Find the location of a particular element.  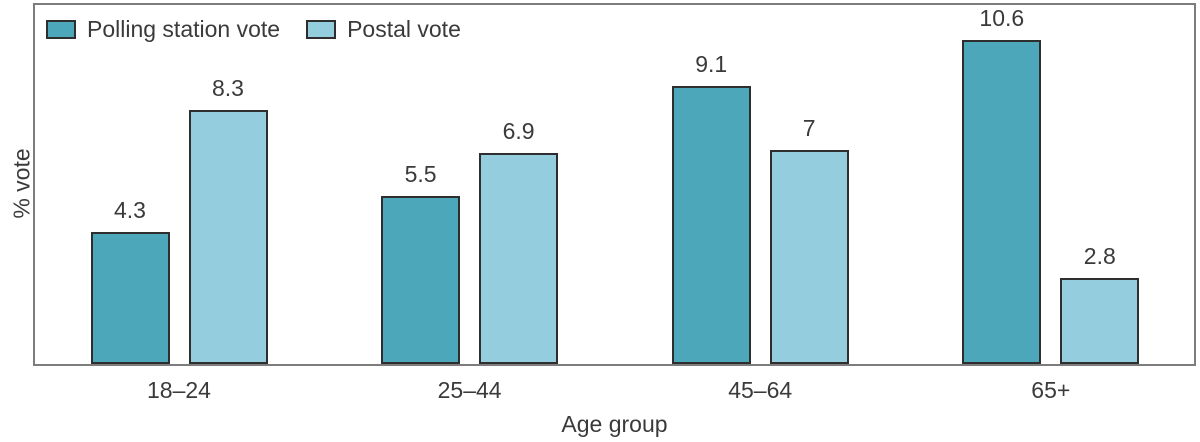

x-tick-label: 65+ is located at coordinates (1051, 390).